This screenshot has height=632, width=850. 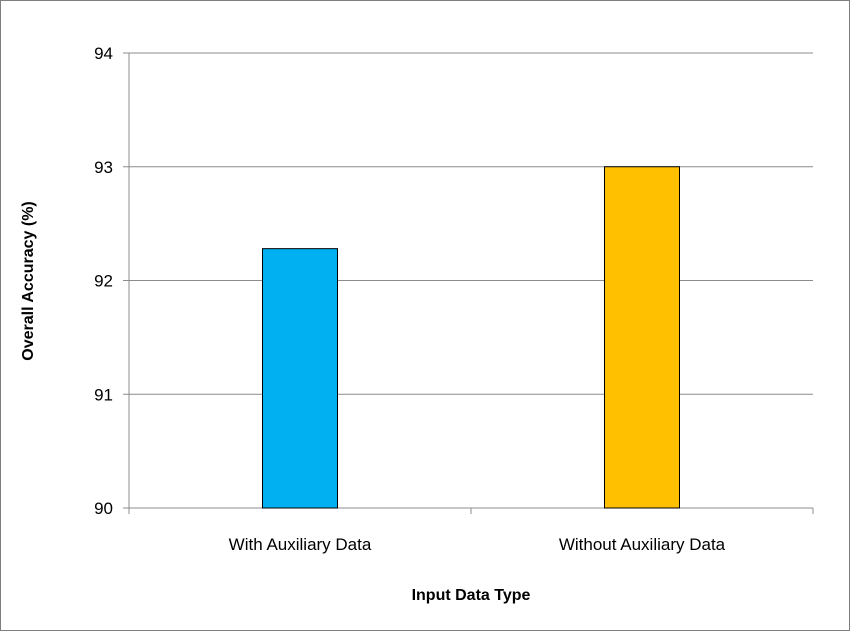 What do you see at coordinates (103, 281) in the screenshot?
I see `y-tick-label: 92` at bounding box center [103, 281].